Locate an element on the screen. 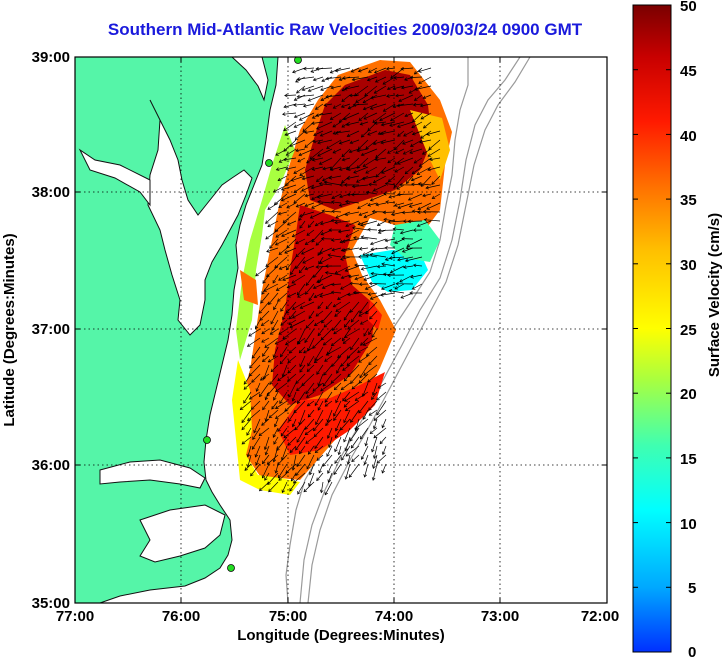  y-tick-label: 37:00 is located at coordinates (51, 329).